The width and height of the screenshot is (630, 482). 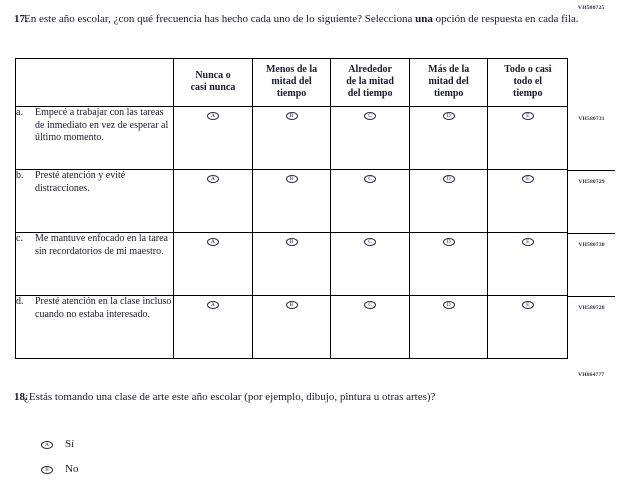 I want to click on header-line: Nunca o, so click(x=213, y=76).